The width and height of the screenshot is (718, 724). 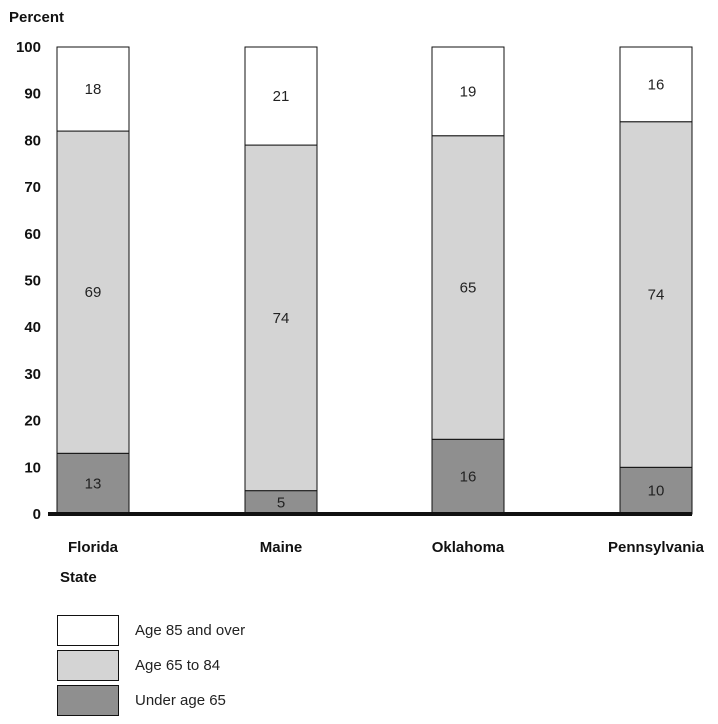 I want to click on x-tick-label: Pennsylvania, so click(x=656, y=547).